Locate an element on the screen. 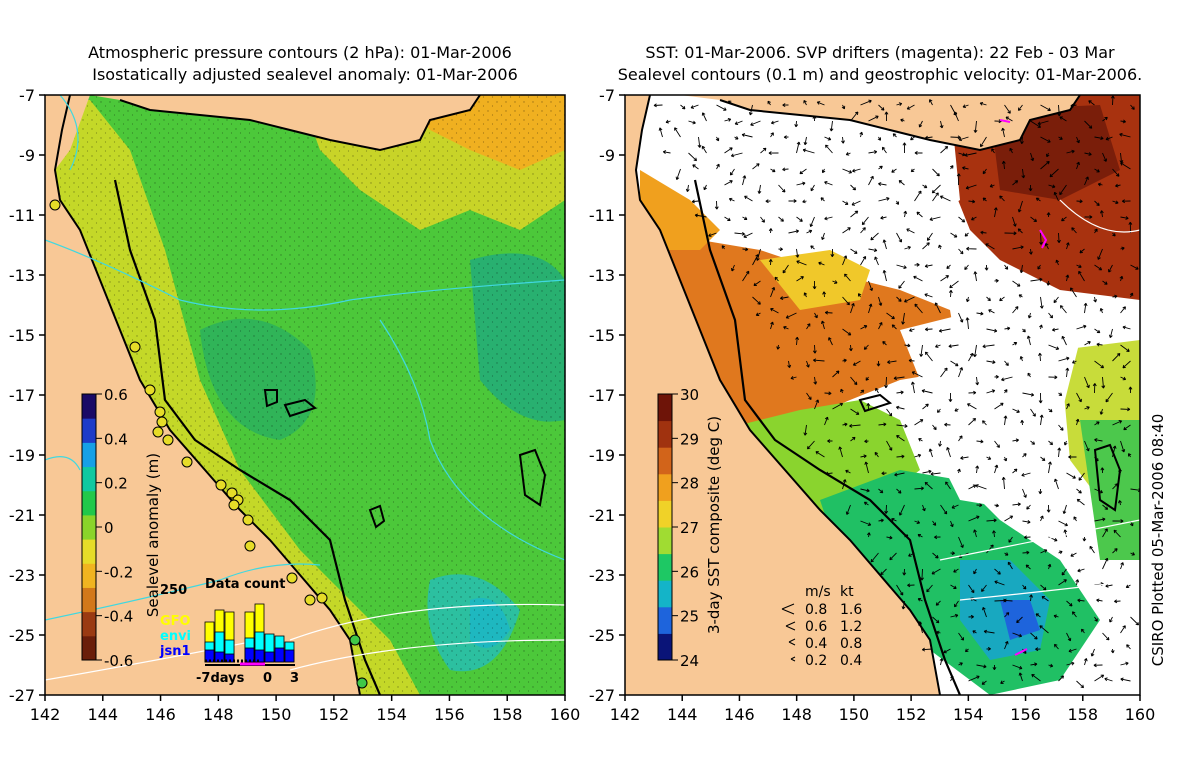 The width and height of the screenshot is (1200, 780). cloud-mask-south is located at coordinates (990, 470).